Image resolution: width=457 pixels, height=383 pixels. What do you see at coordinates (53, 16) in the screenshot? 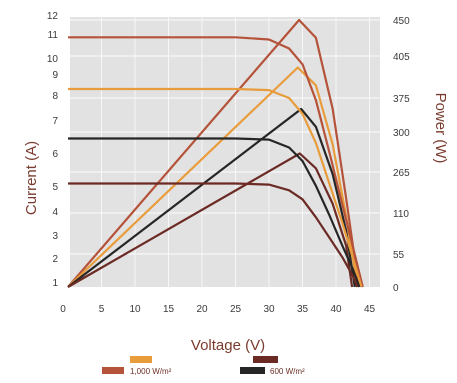
I see `y-tick-label: 12` at bounding box center [53, 16].